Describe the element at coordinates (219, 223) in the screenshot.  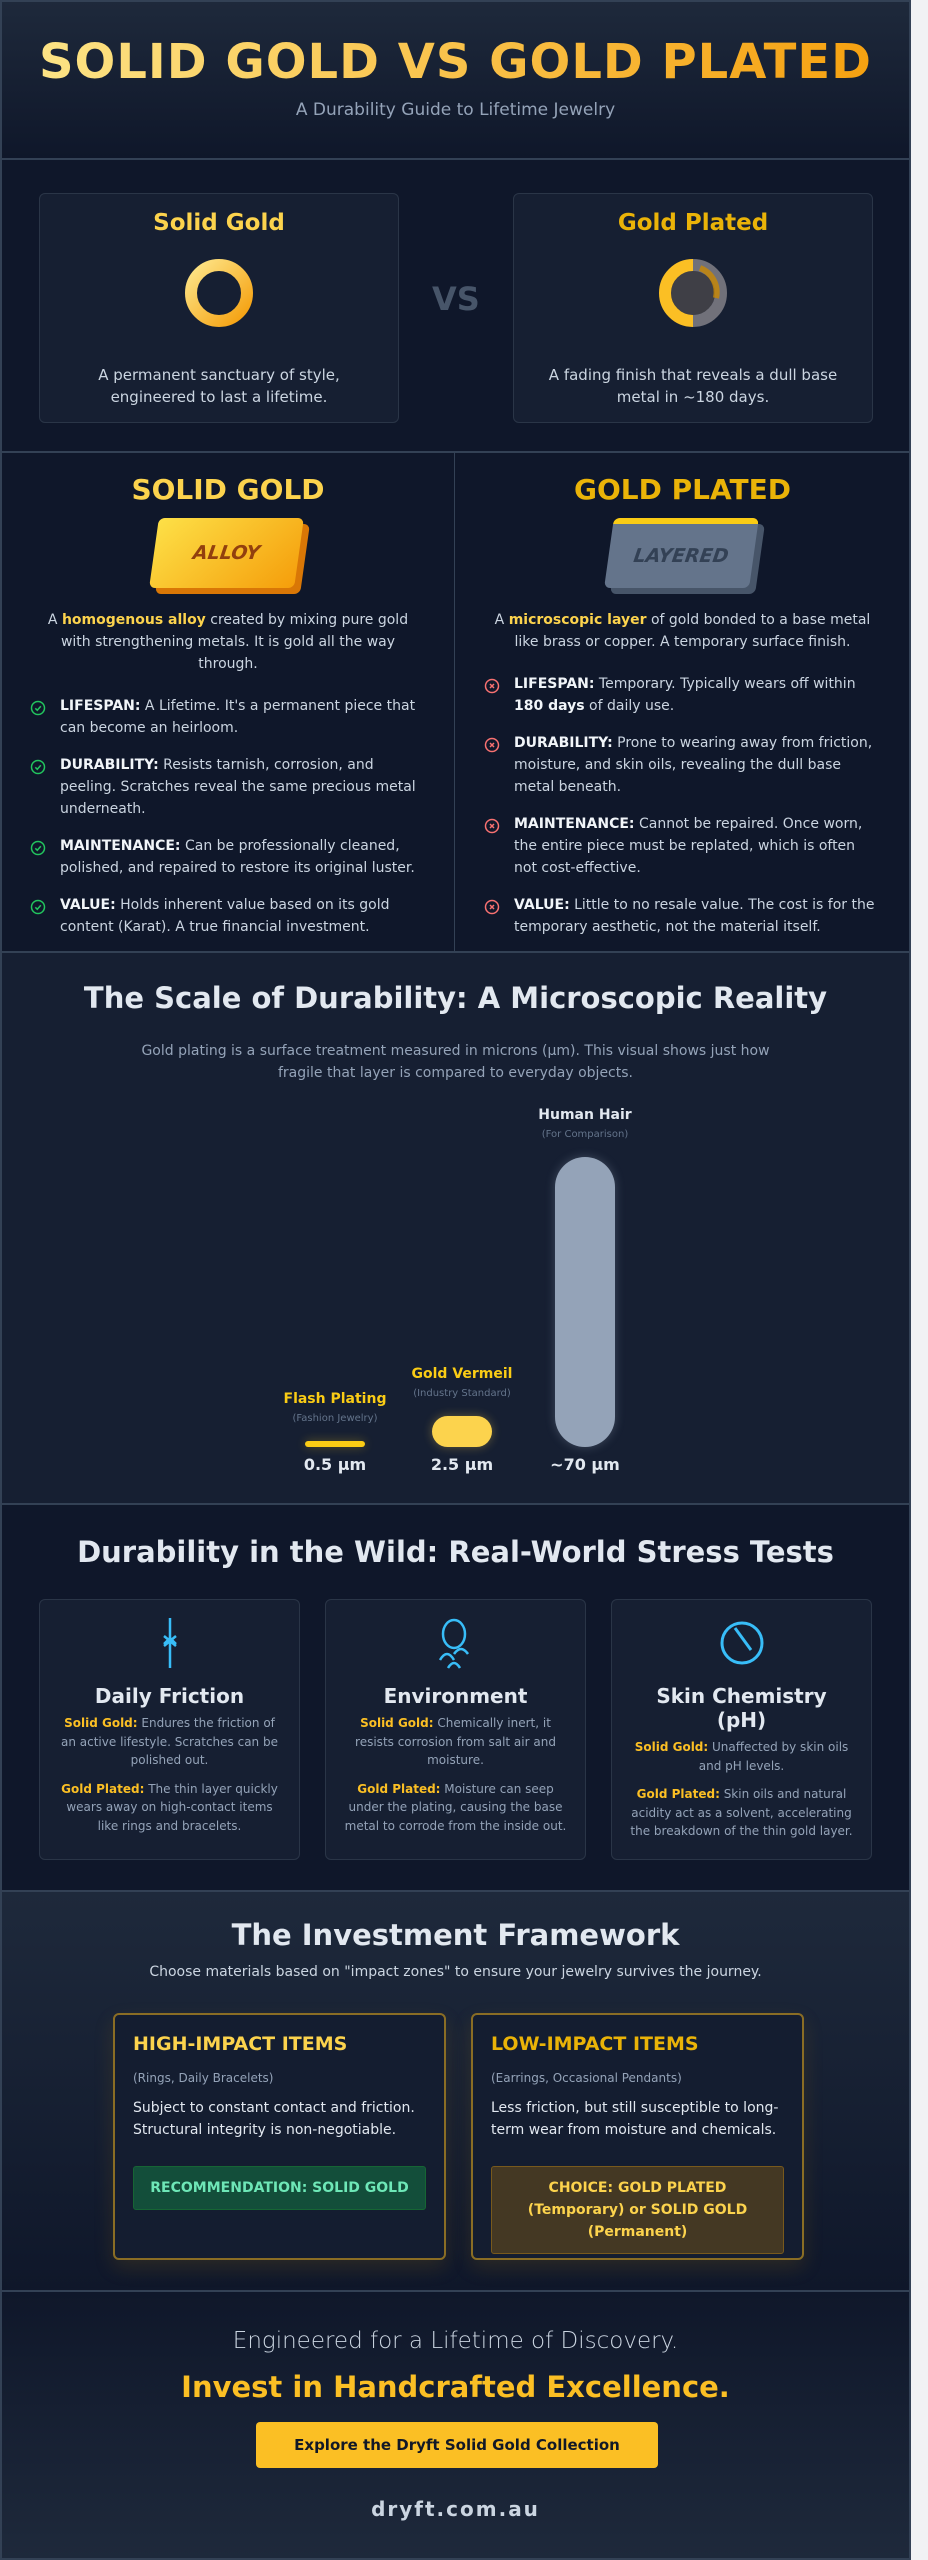
I see `card-title: Solid Gold` at that location.